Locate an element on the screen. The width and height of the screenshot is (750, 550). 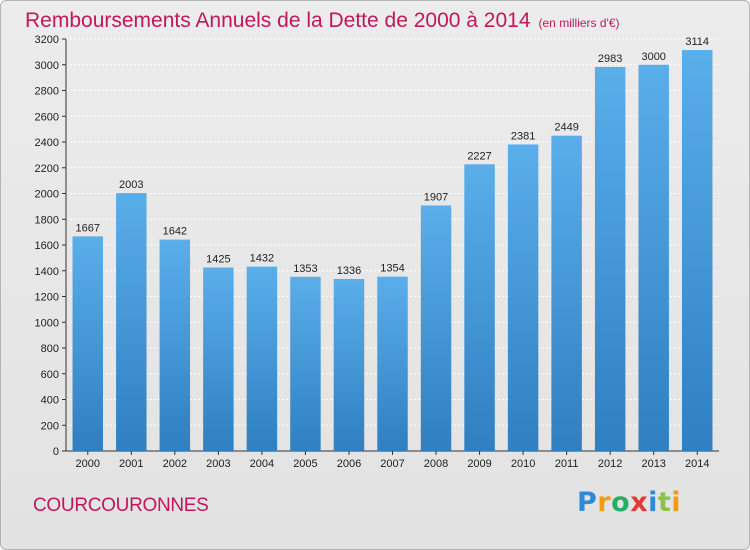
bar-2009 is located at coordinates (479, 307).